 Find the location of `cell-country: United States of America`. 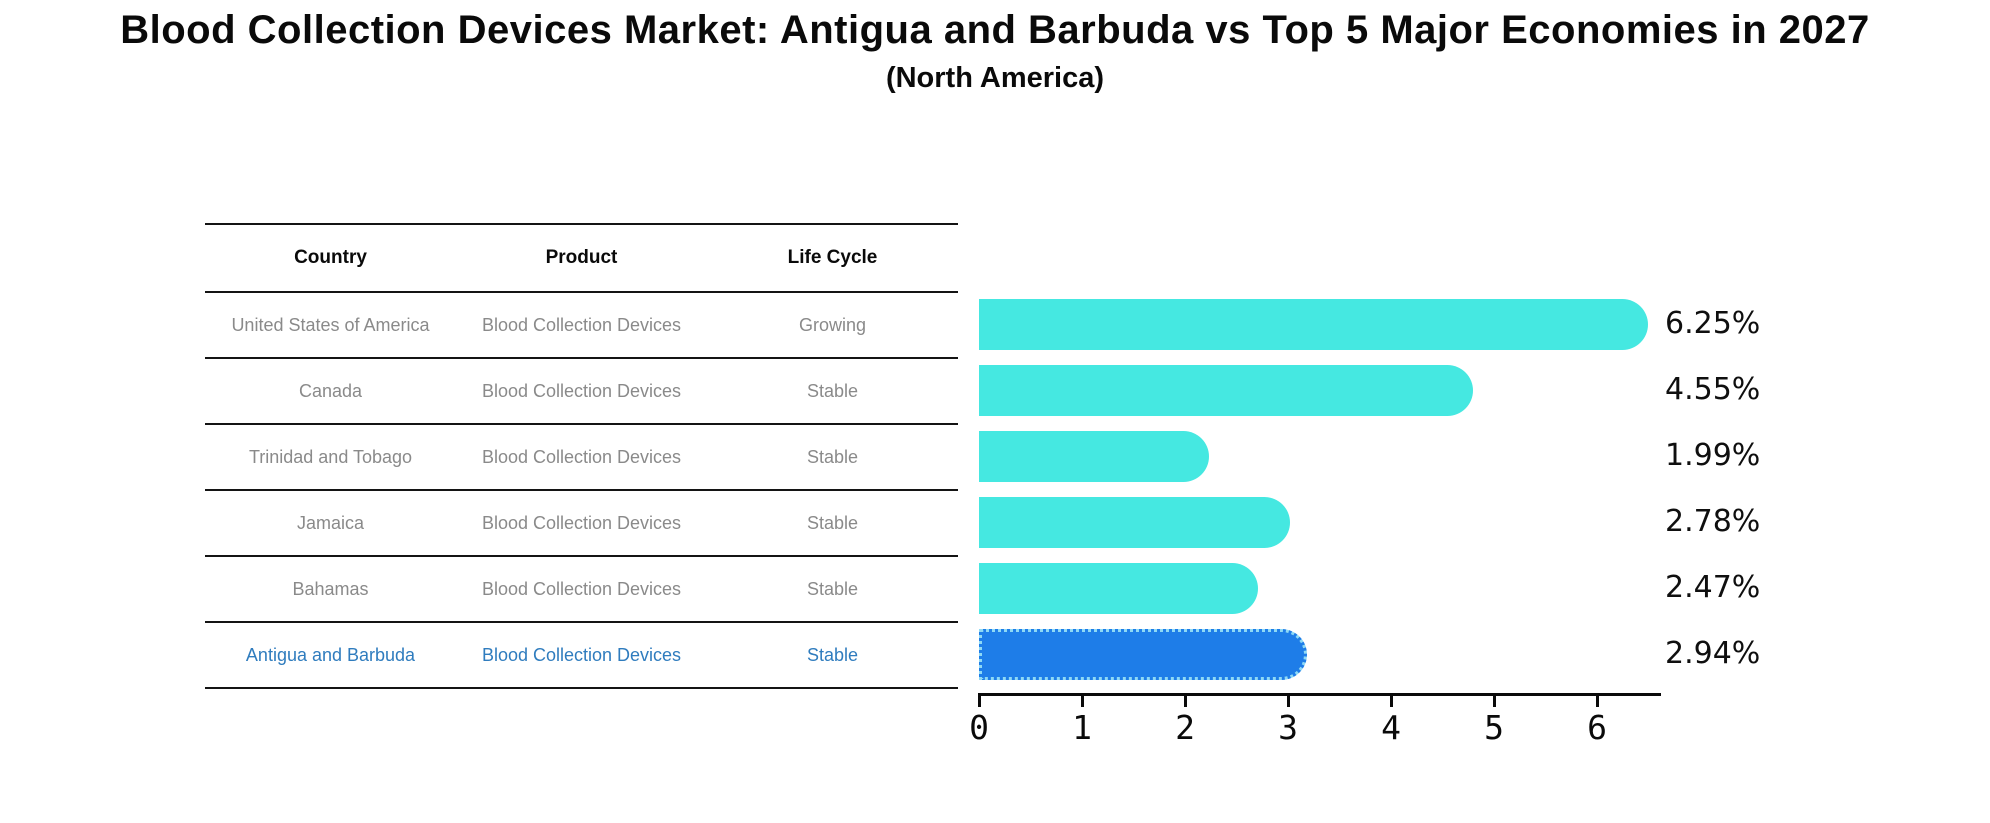

cell-country: United States of America is located at coordinates (330, 324).